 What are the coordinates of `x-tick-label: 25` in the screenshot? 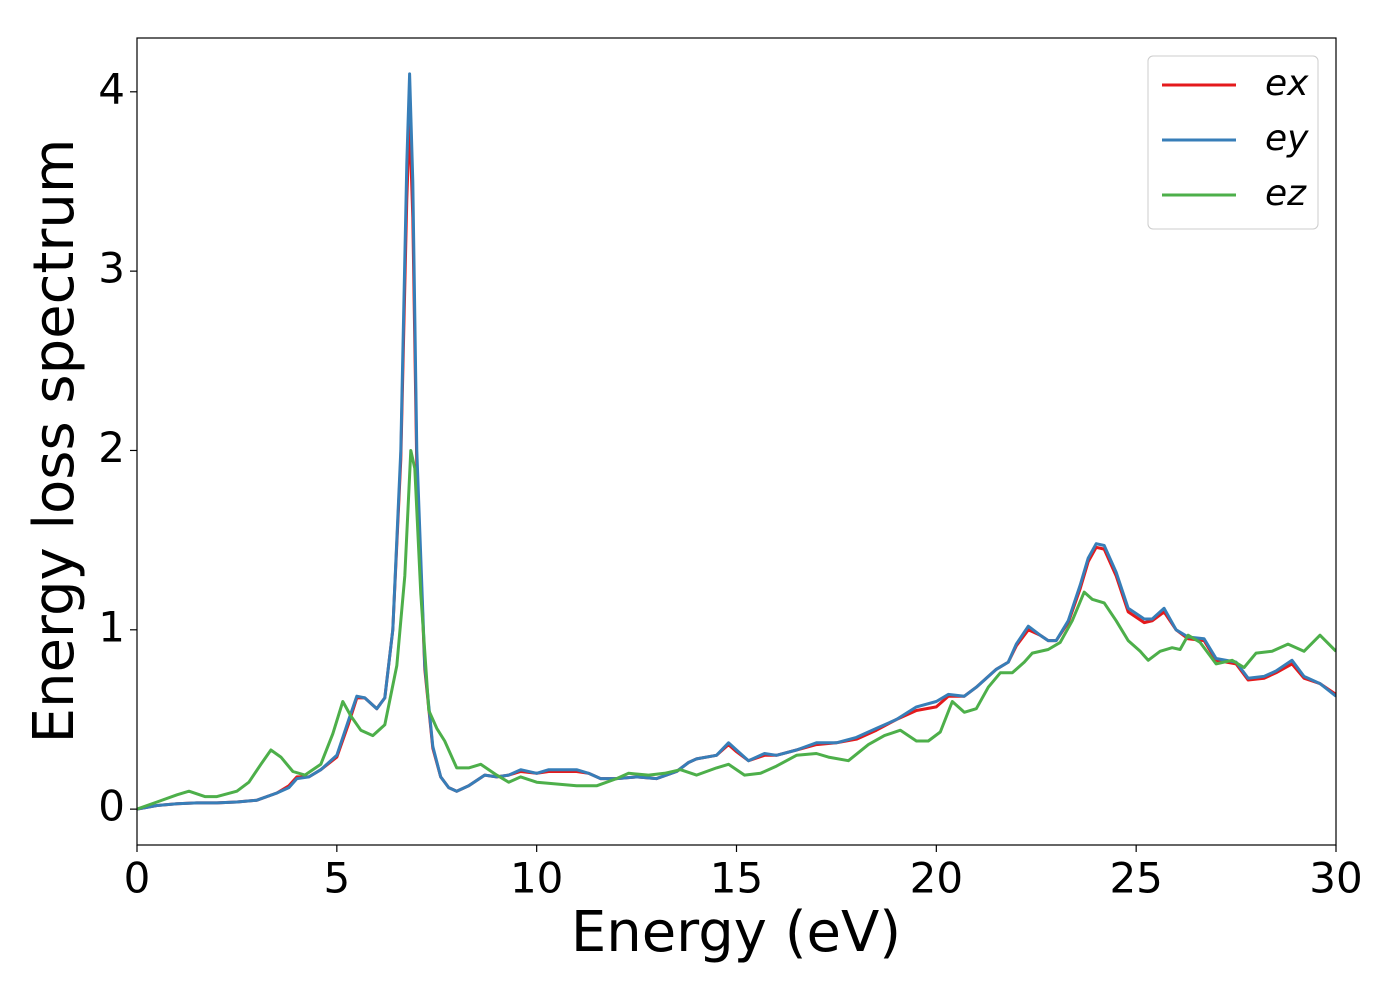 It's located at (1135, 878).